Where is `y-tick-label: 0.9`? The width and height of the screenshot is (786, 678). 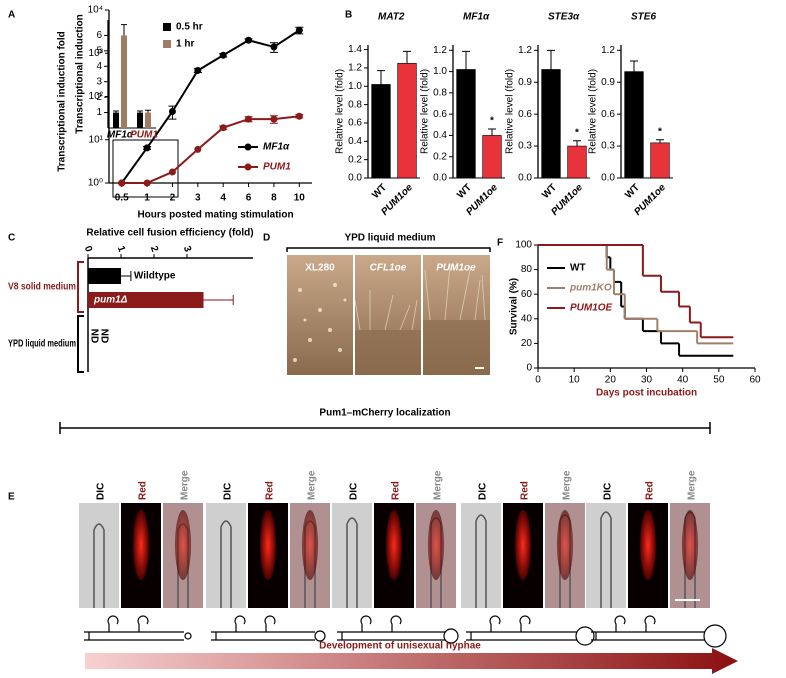
y-tick-label: 0.9 is located at coordinates (608, 82).